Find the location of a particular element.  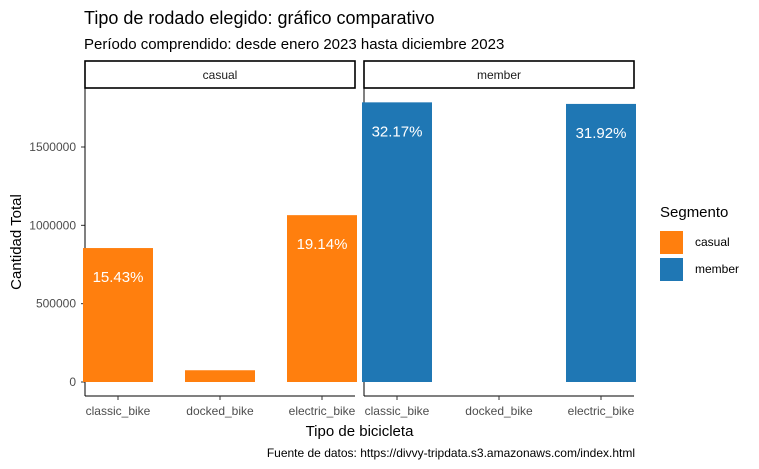

legend-swatch-casual is located at coordinates (671, 242).